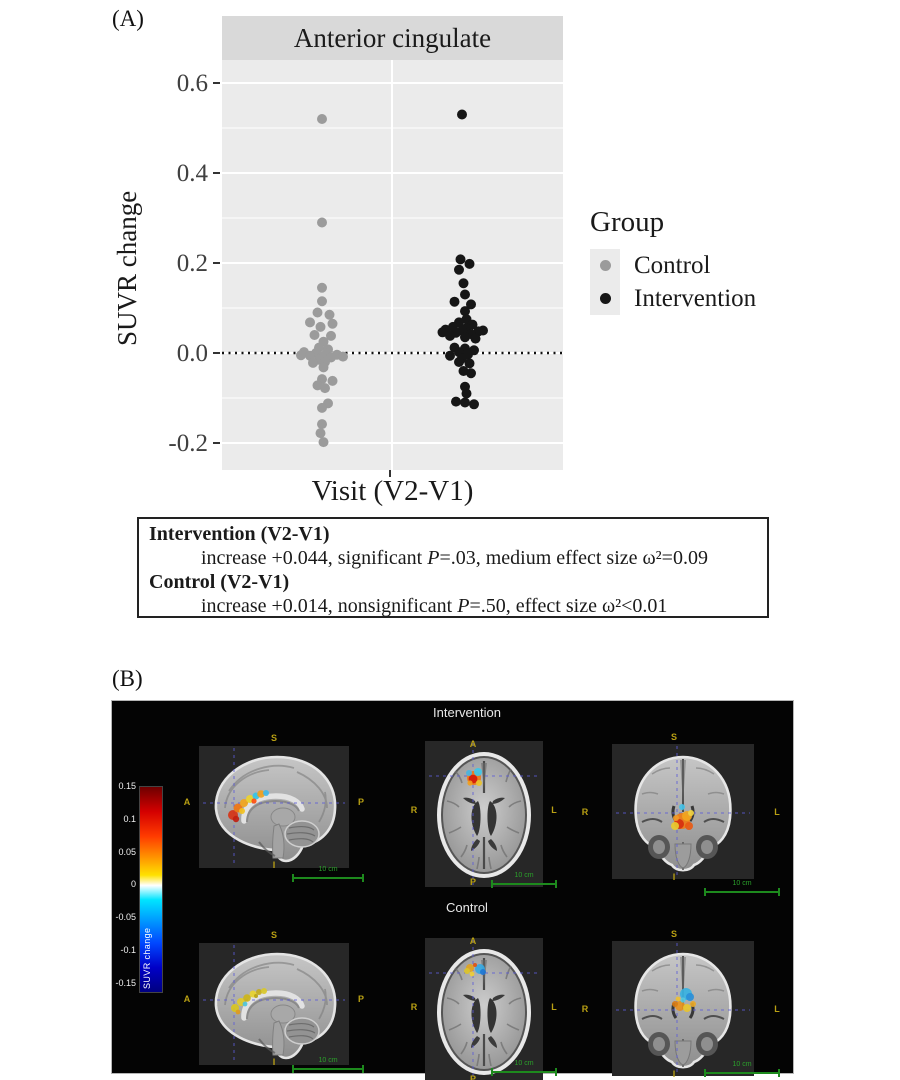 The width and height of the screenshot is (900, 1080). Describe the element at coordinates (390, 473) in the screenshot. I see `x-axis-tick` at that location.